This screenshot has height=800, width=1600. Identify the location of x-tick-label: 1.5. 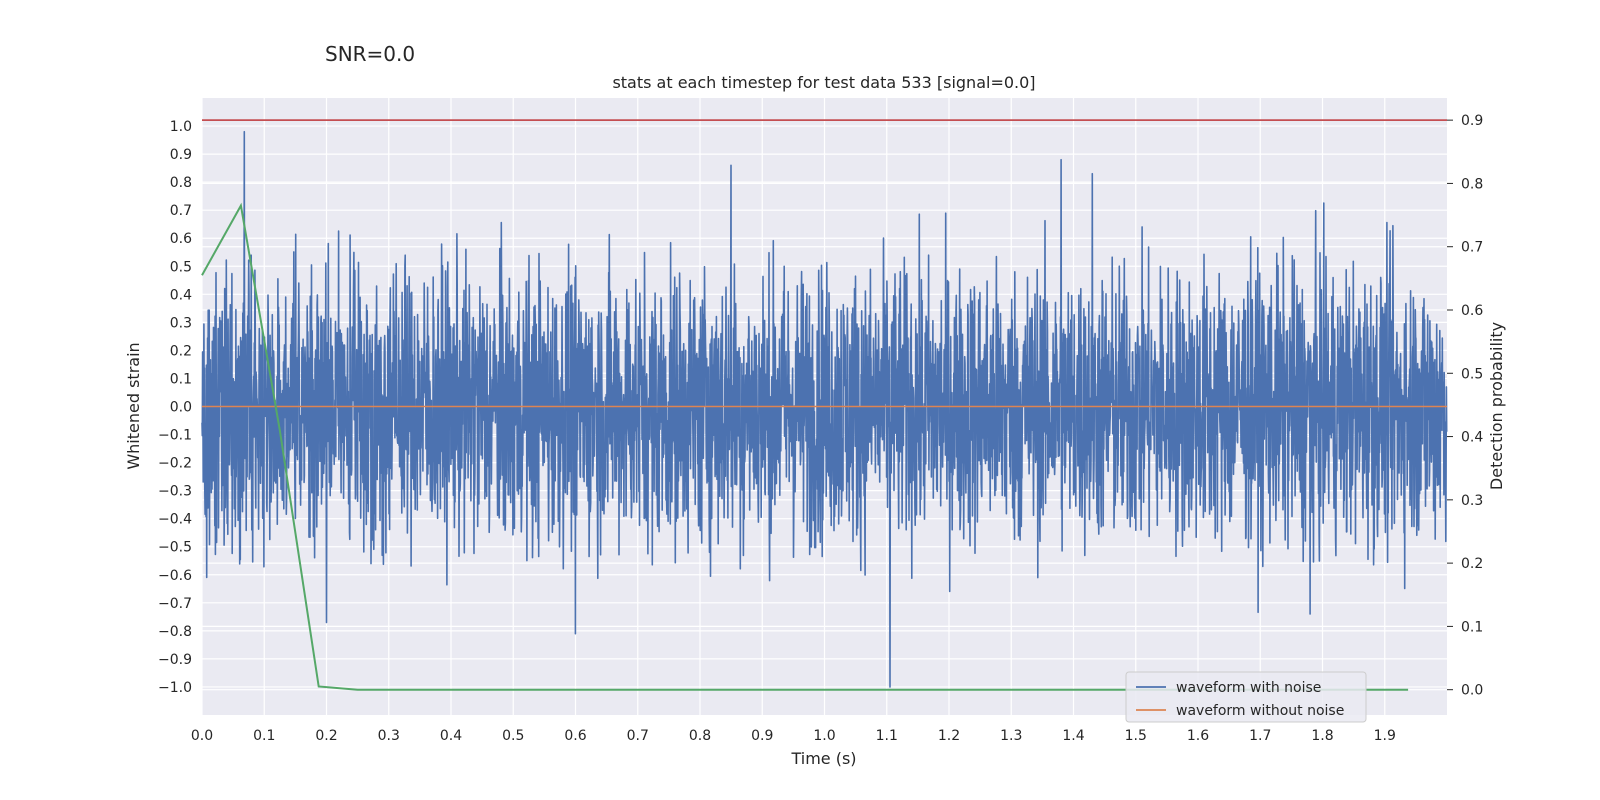
(1136, 736).